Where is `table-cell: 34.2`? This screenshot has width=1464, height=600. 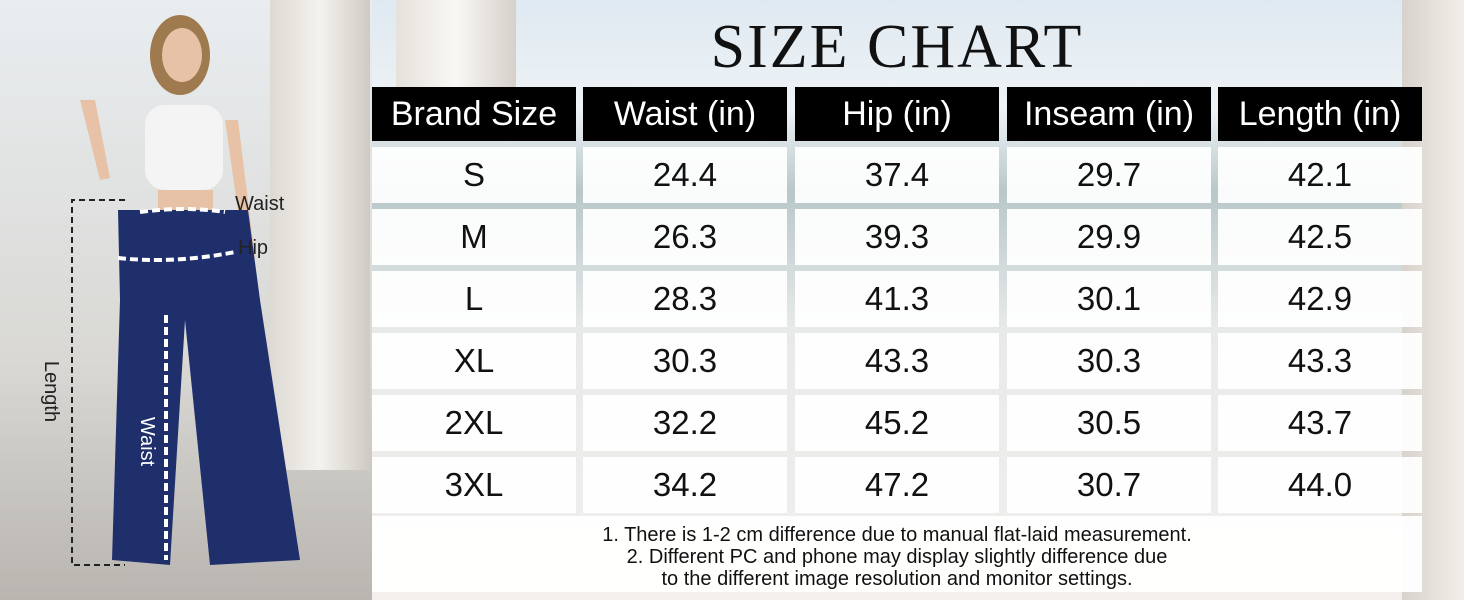
table-cell: 34.2 is located at coordinates (685, 485).